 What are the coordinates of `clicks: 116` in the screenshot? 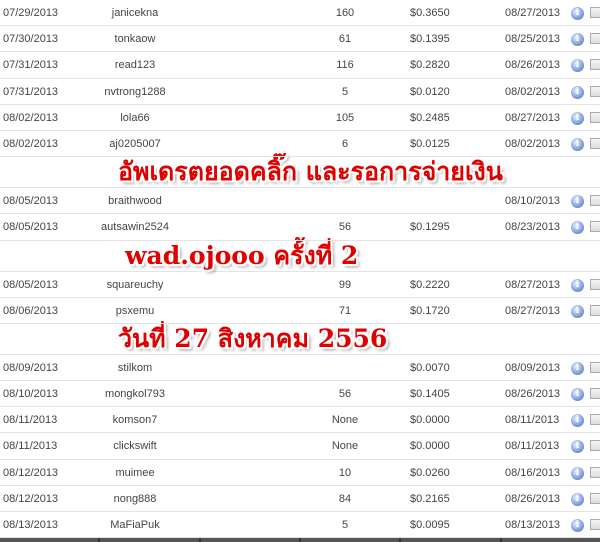 It's located at (345, 65).